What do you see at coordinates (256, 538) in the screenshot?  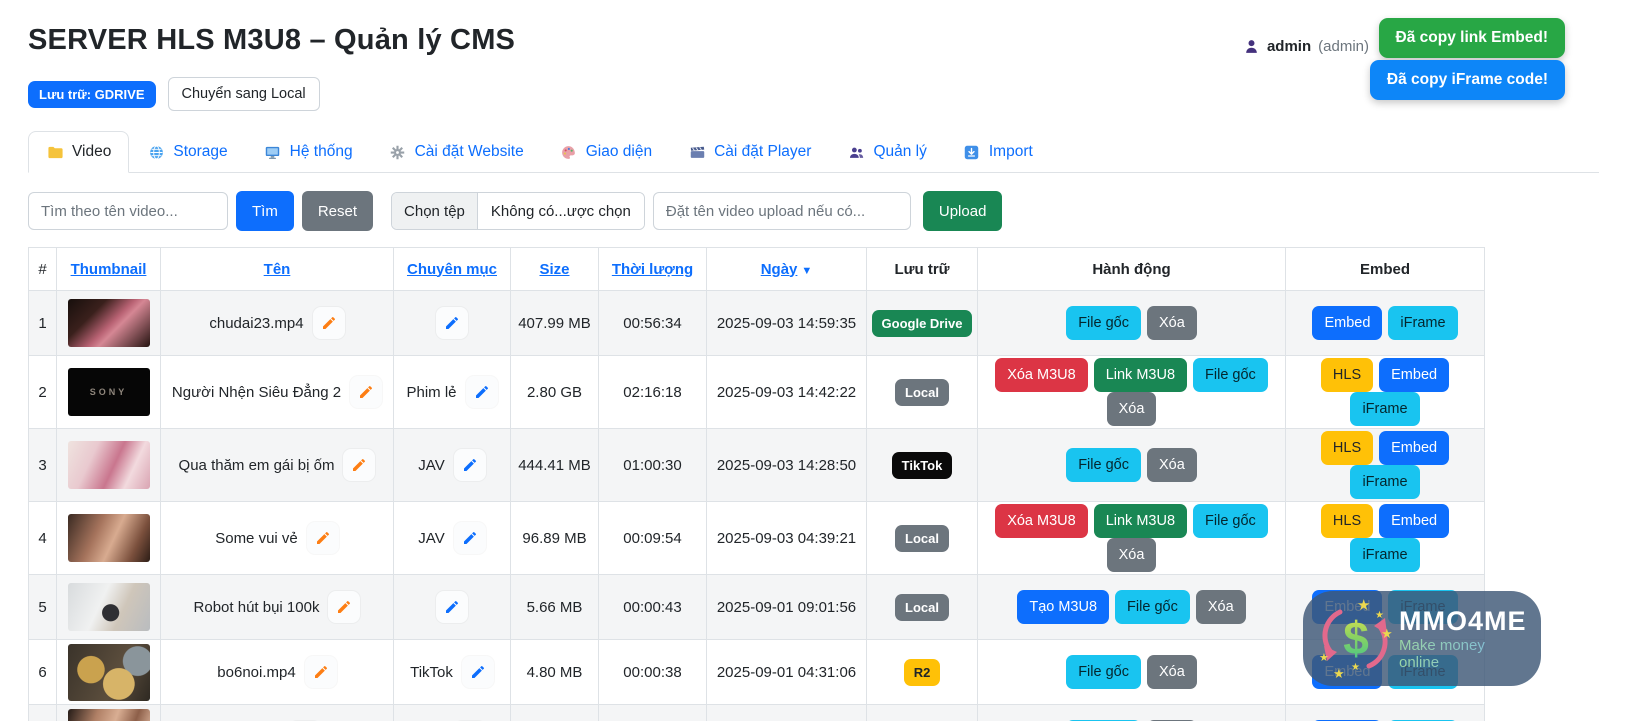 I see `video-name: Some vui vẻ` at bounding box center [256, 538].